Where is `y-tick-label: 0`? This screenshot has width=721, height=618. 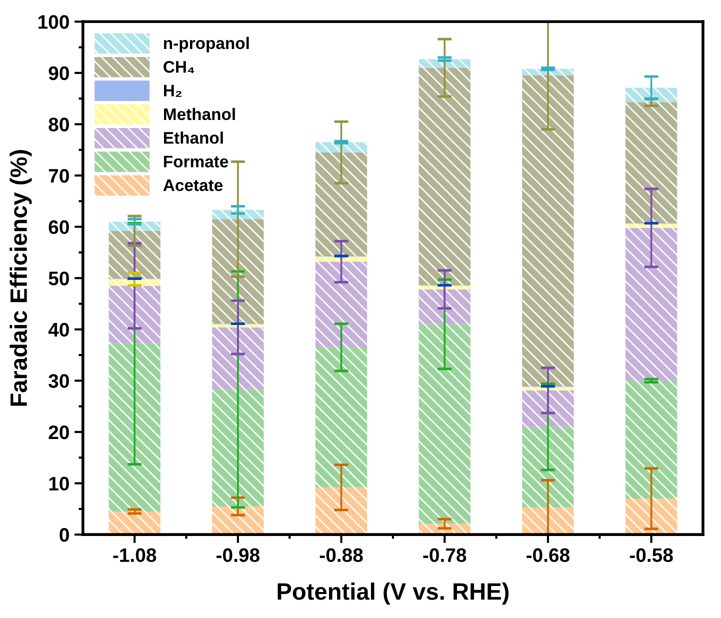 y-tick-label: 0 is located at coordinates (64, 535).